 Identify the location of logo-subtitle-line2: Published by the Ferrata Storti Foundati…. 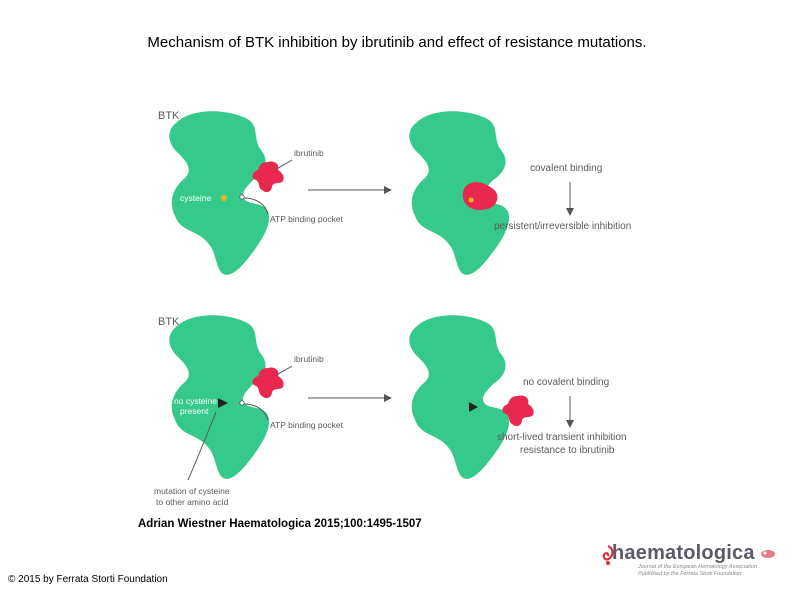
(690, 574).